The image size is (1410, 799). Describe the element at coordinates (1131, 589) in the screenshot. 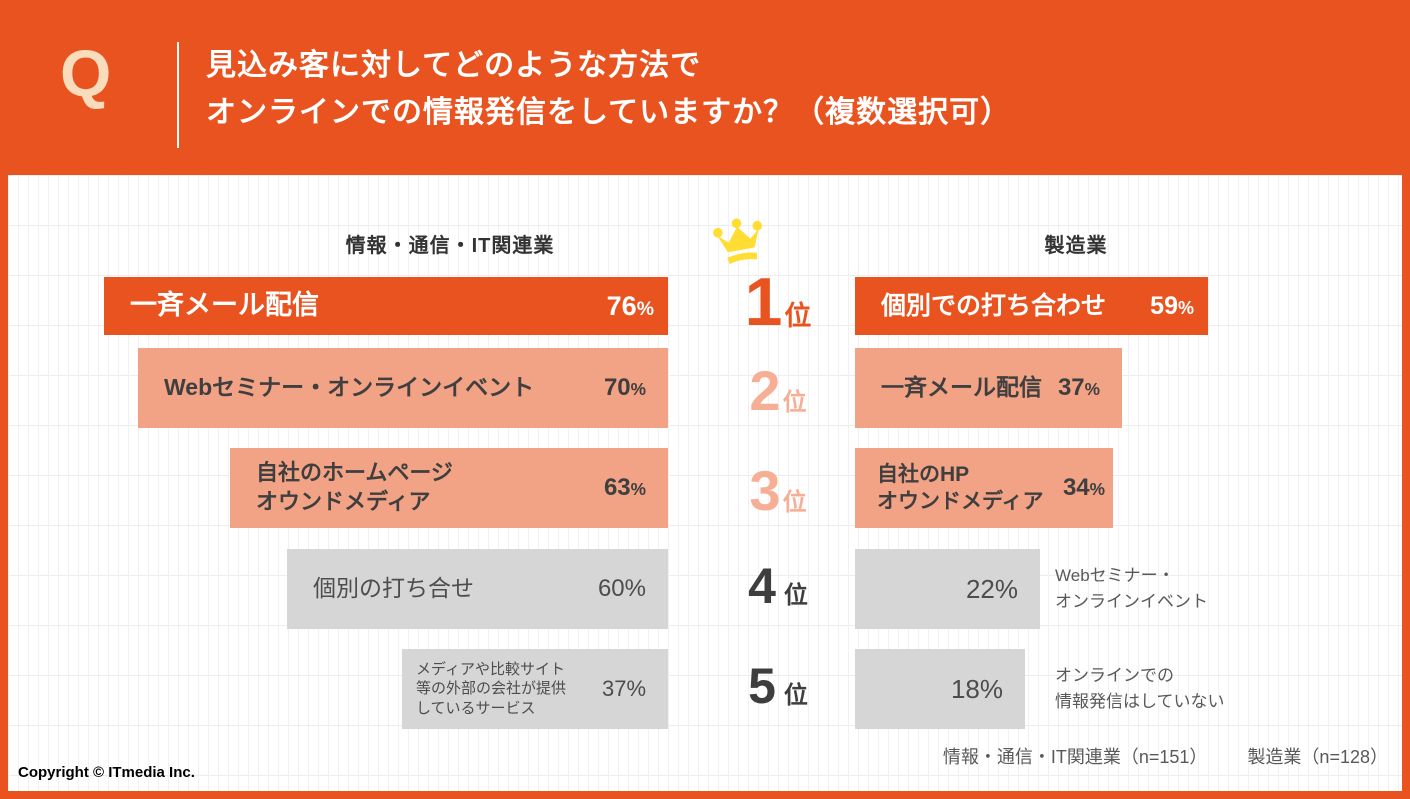

I see `outside-label-mfg-rank4: Webセミナー・ オンラインイベント` at that location.